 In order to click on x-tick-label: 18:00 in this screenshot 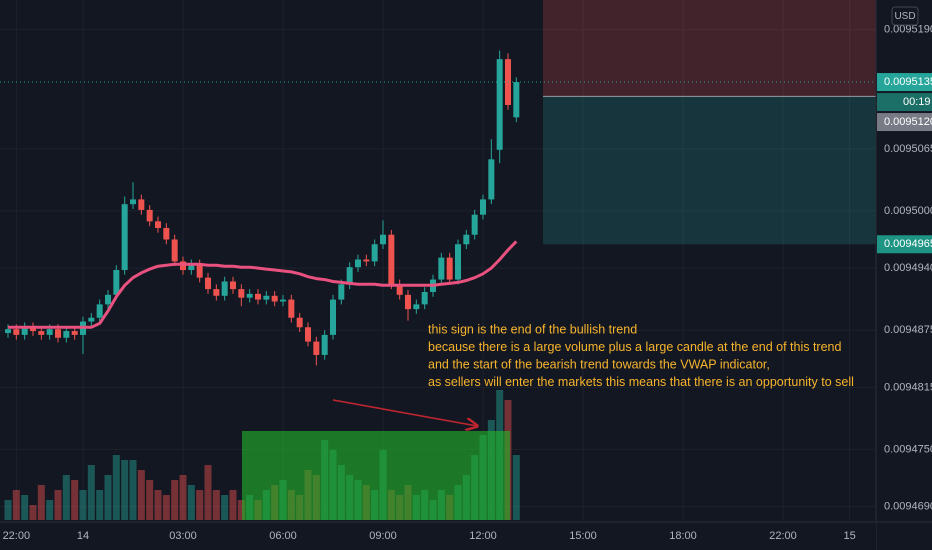, I will do `click(683, 536)`.